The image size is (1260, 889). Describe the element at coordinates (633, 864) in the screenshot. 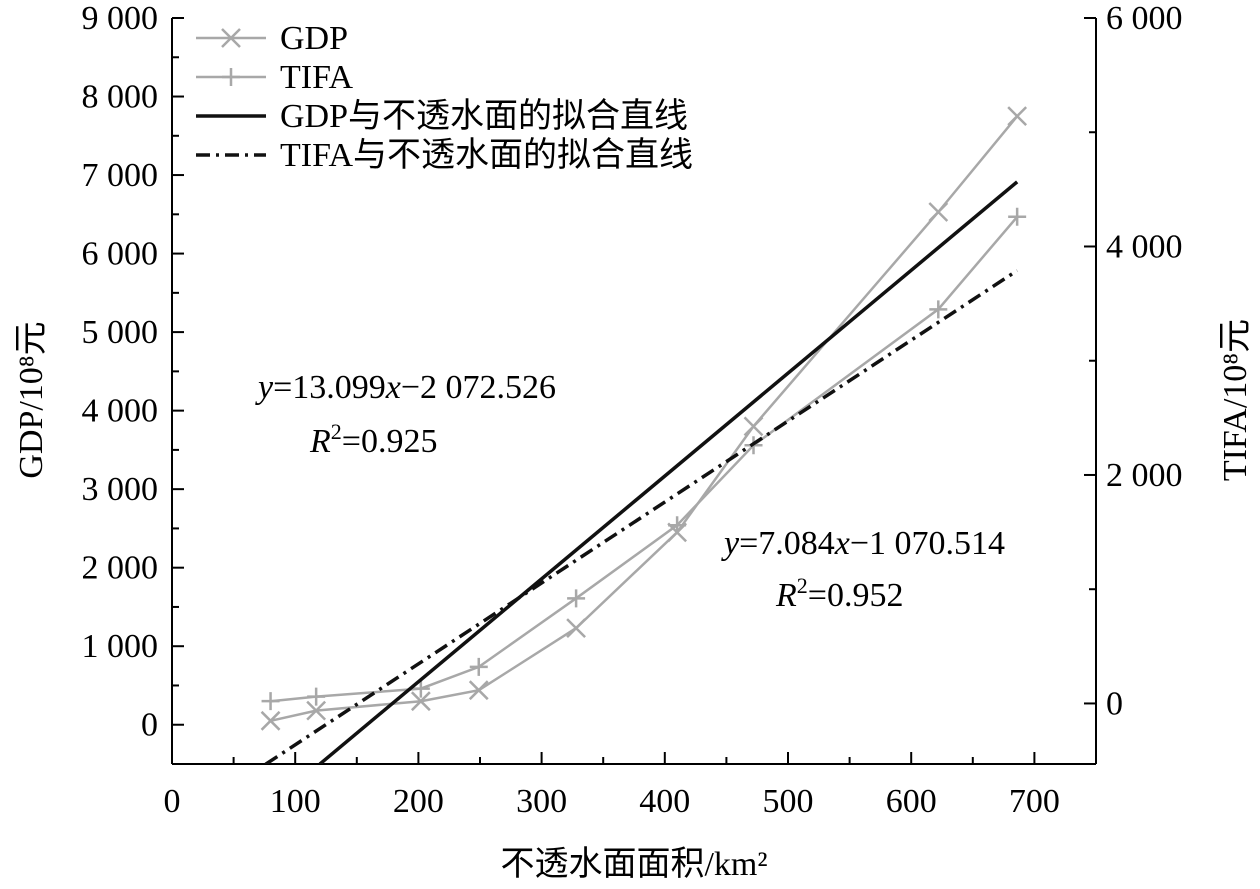

I see `x-axis-title: 不透水面面积/km²` at that location.